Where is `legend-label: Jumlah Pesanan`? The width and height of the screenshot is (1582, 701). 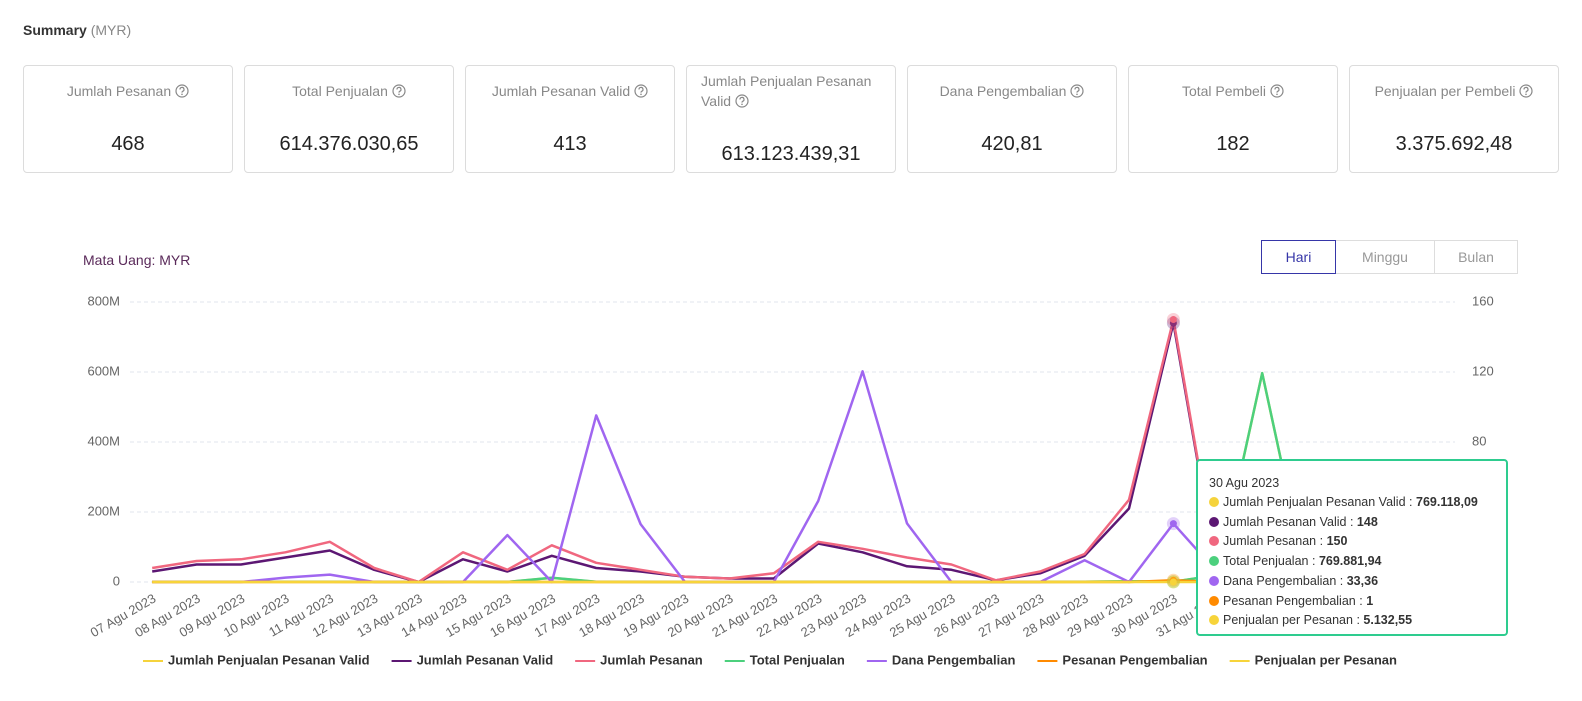 legend-label: Jumlah Pesanan is located at coordinates (651, 659).